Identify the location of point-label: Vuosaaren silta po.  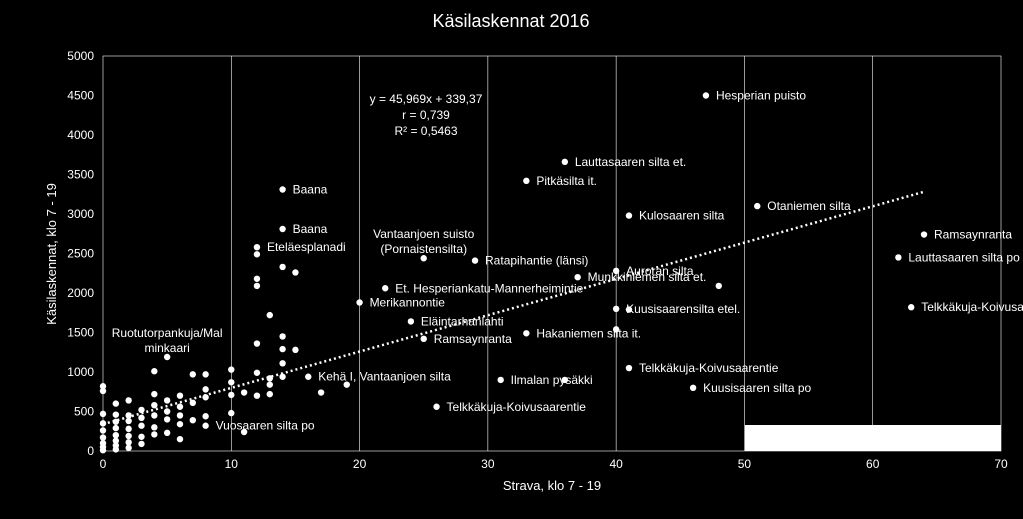
(265, 426).